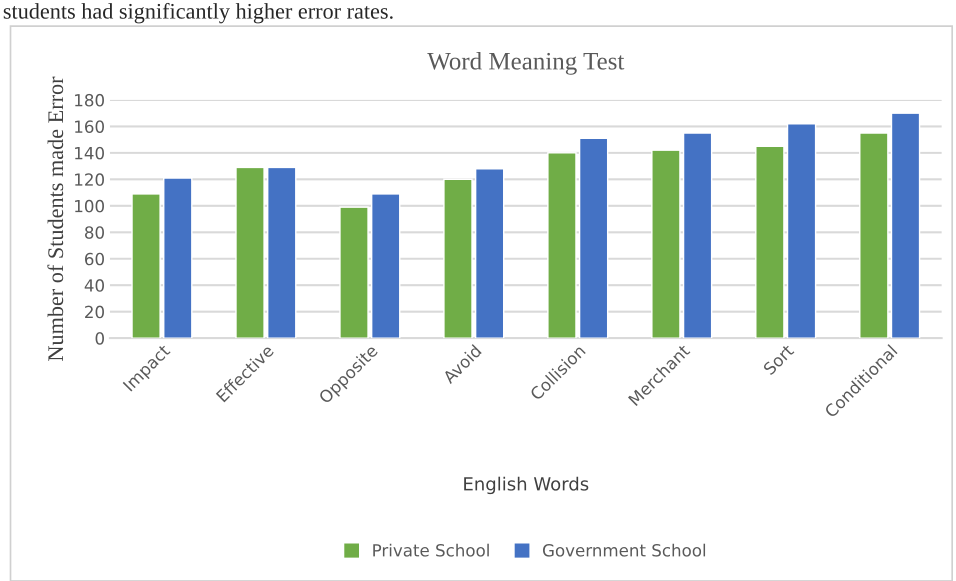 The width and height of the screenshot is (956, 581). What do you see at coordinates (89, 153) in the screenshot?
I see `y-tick-label: 140` at bounding box center [89, 153].